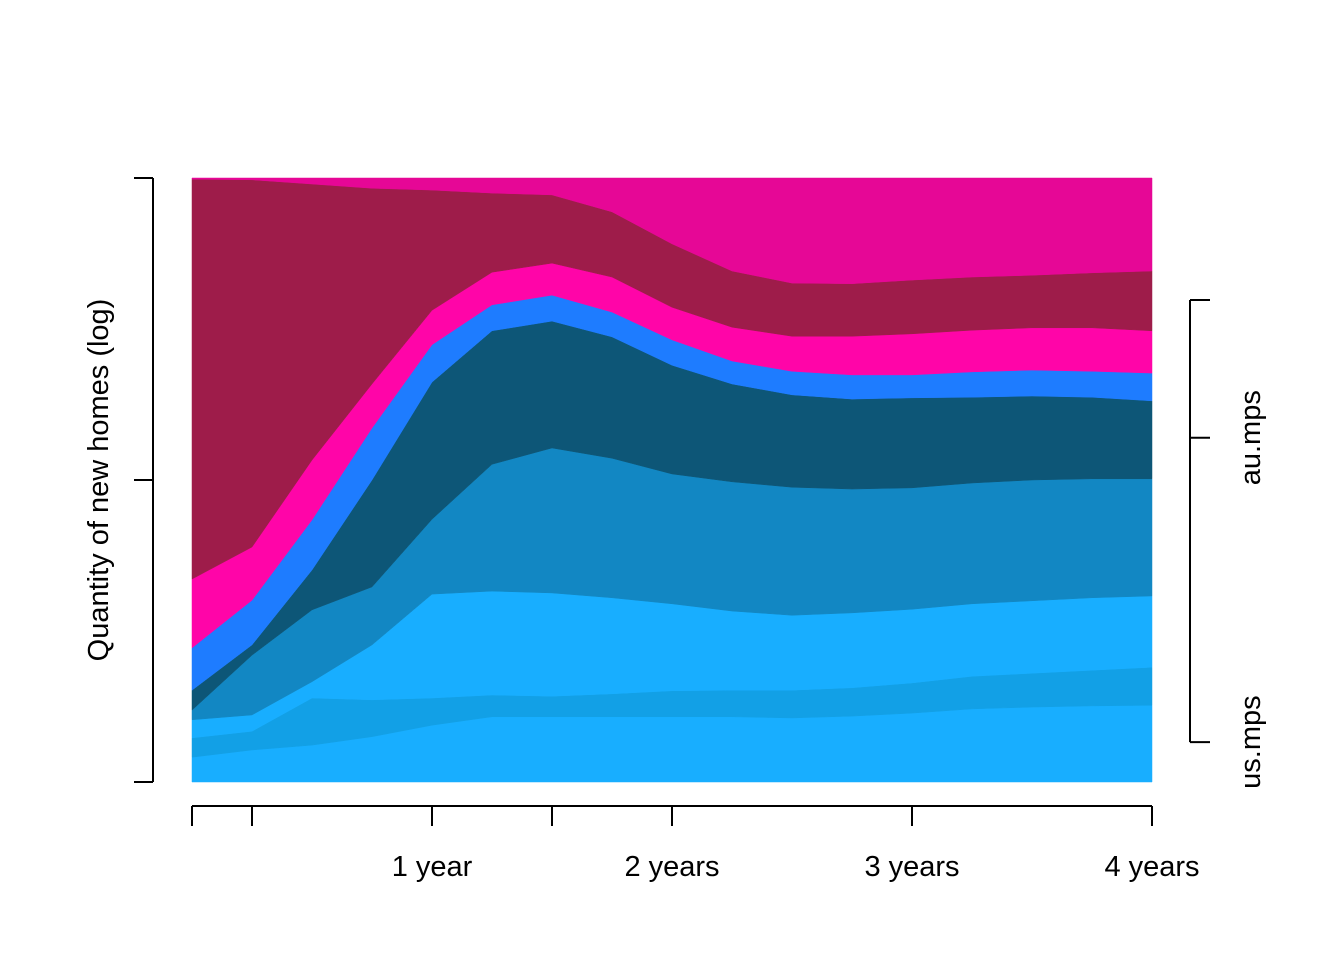 The width and height of the screenshot is (1344, 960). Describe the element at coordinates (911, 867) in the screenshot. I see `x-tick-label: 3 years` at that location.